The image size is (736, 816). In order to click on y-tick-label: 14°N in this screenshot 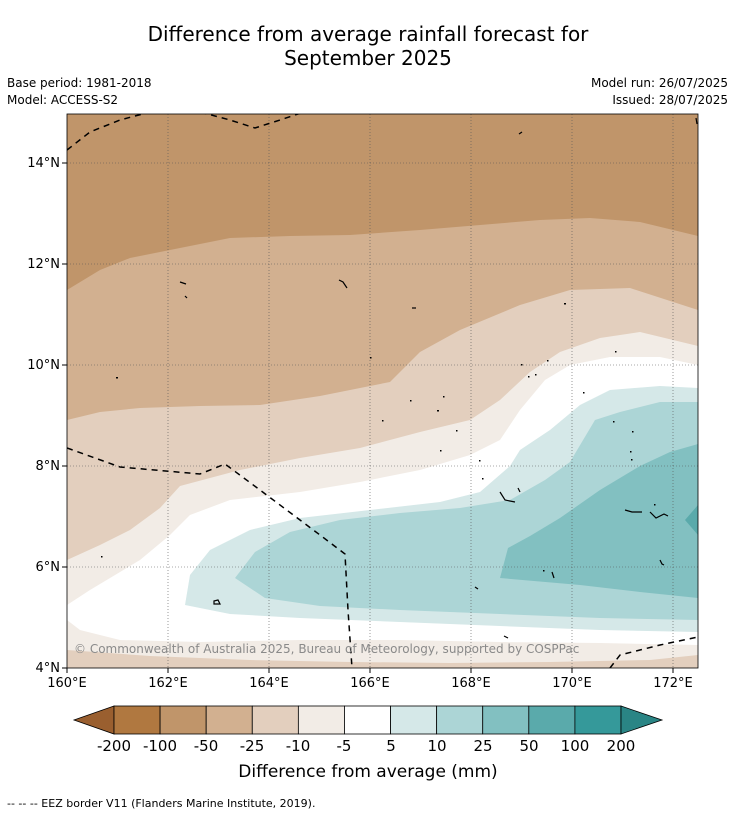, I will do `click(43, 163)`.